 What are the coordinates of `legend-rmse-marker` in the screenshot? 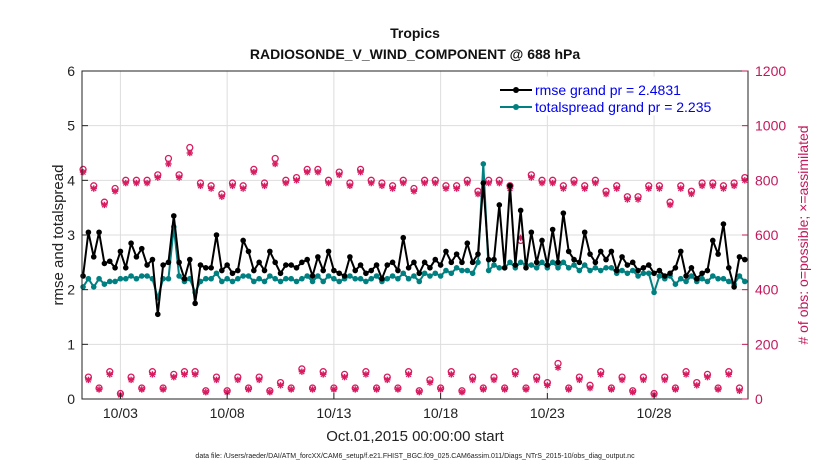 It's located at (516, 90).